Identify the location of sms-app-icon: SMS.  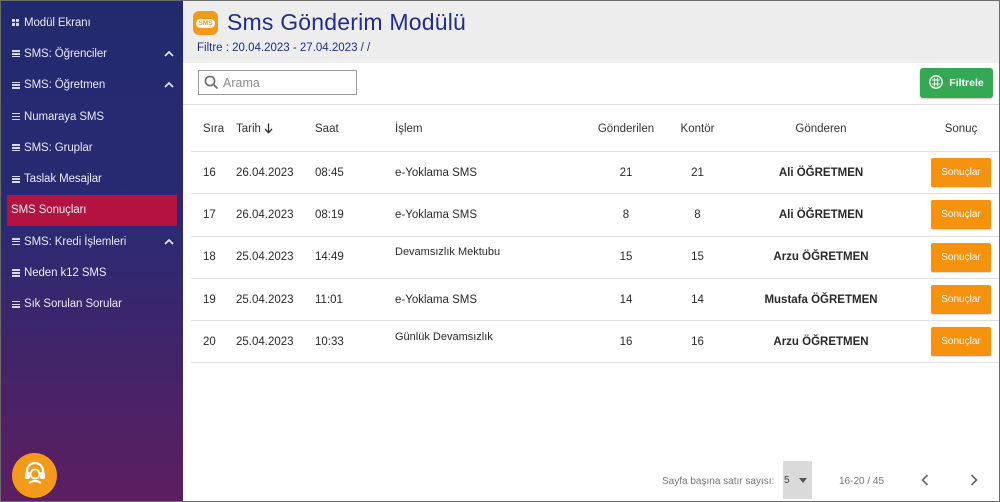
(205, 23).